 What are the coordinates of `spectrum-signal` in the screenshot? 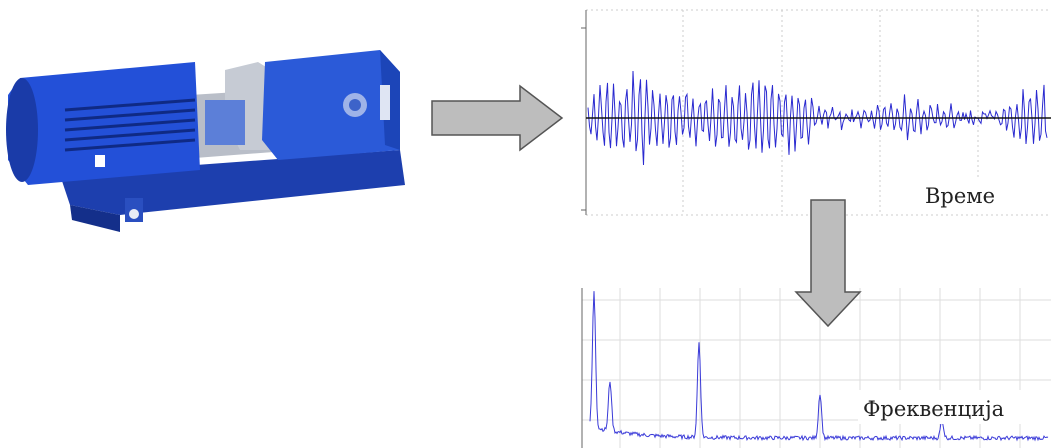 It's located at (819, 366).